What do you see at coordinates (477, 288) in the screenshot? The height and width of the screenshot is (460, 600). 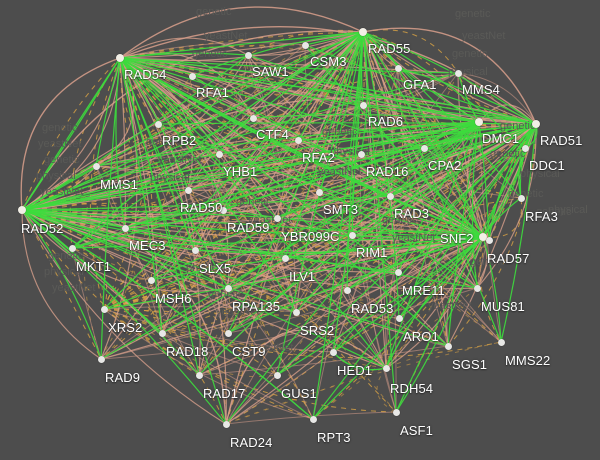 I see `graph-node-mus81` at bounding box center [477, 288].